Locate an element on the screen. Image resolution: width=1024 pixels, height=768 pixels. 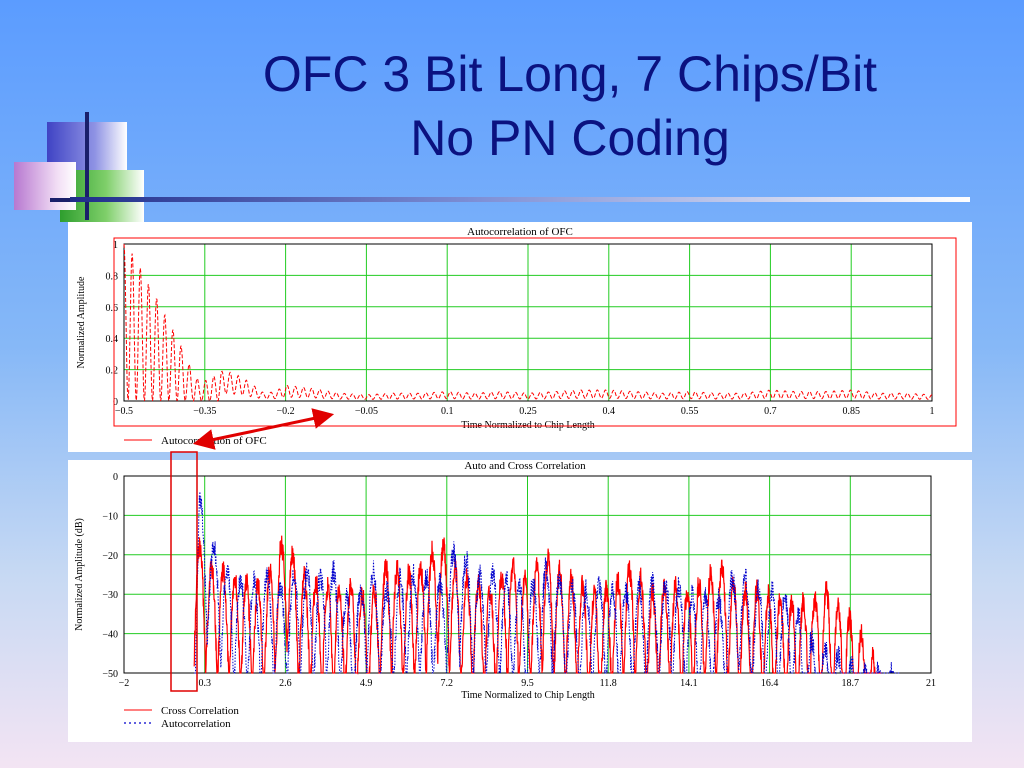
x-tick-label: 2.6 is located at coordinates (285, 683).